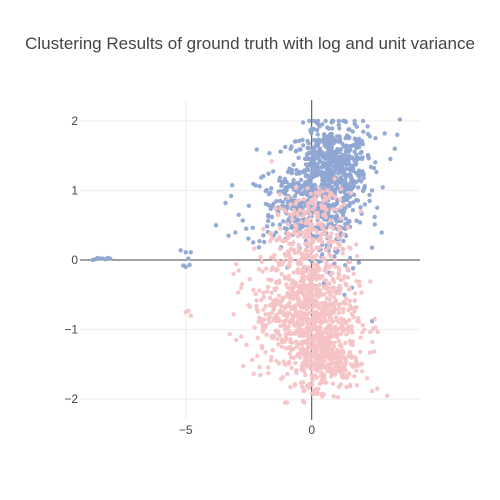 The image size is (500, 500). What do you see at coordinates (247, 430) in the screenshot?
I see `x-axis: −5 0` at bounding box center [247, 430].